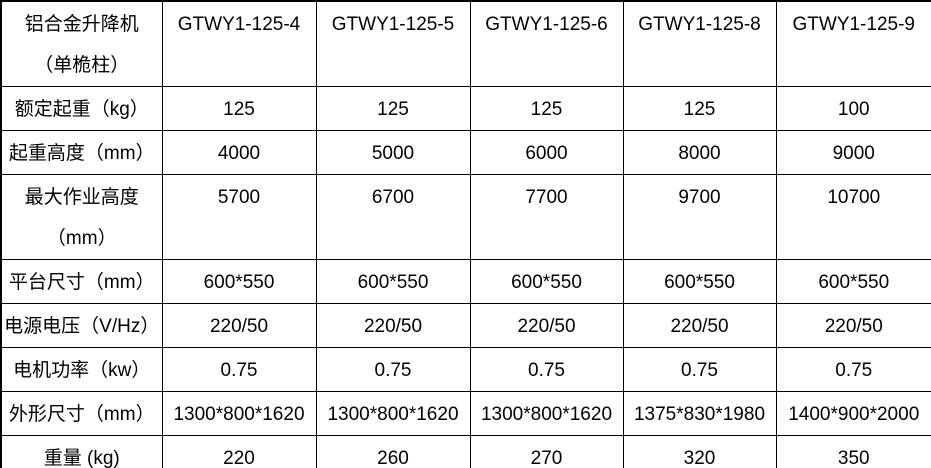  I want to click on row-label-cell: 平台尺寸（mm）, so click(81, 281).